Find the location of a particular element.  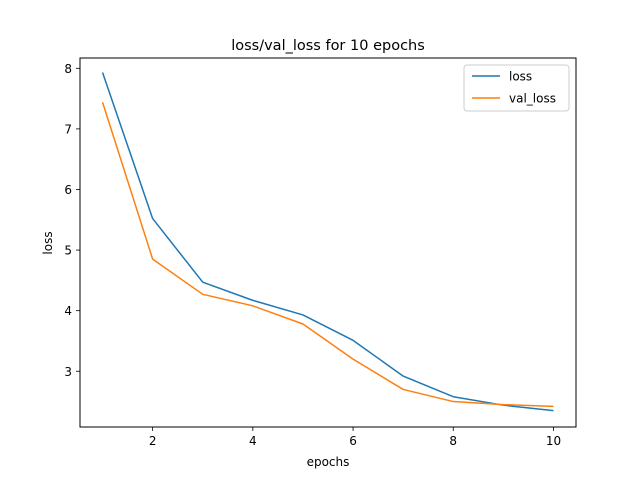

y-tick-label: 8 is located at coordinates (68, 69).